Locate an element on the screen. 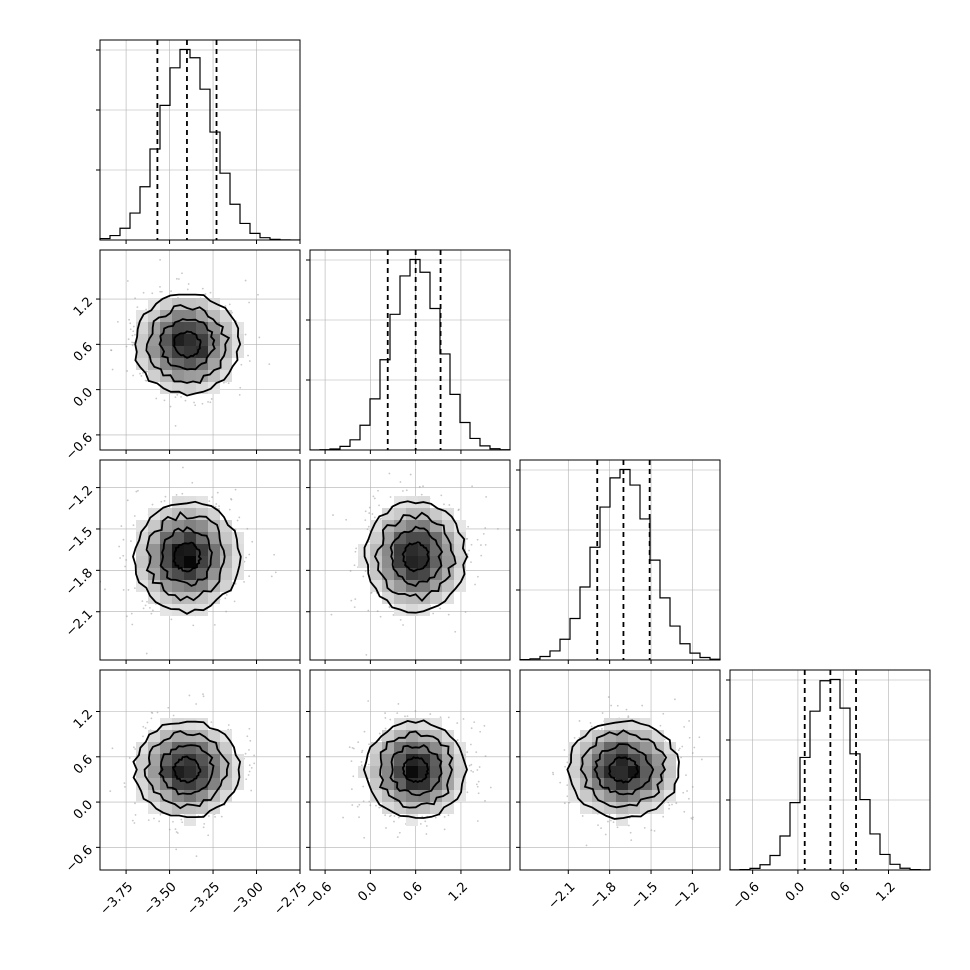  x-tick-label: −0.6 is located at coordinates (746, 896).